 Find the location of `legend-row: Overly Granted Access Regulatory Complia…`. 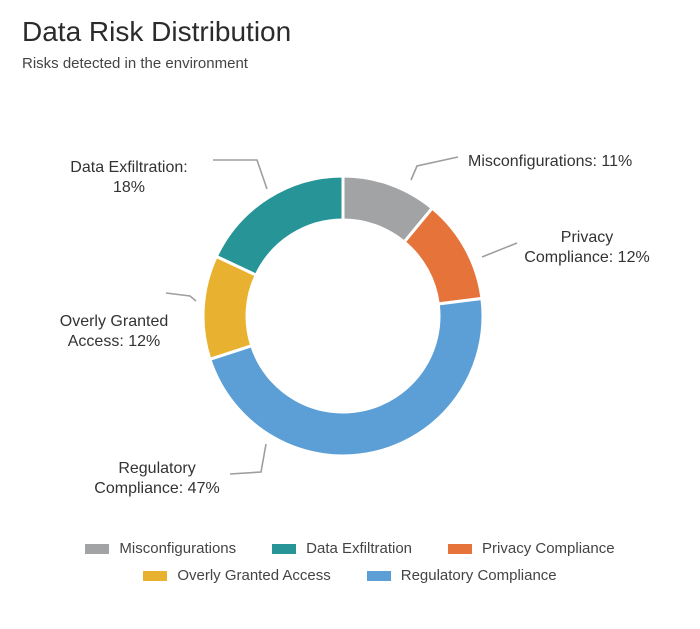

legend-row: Overly Granted Access Regulatory Complia… is located at coordinates (350, 575).